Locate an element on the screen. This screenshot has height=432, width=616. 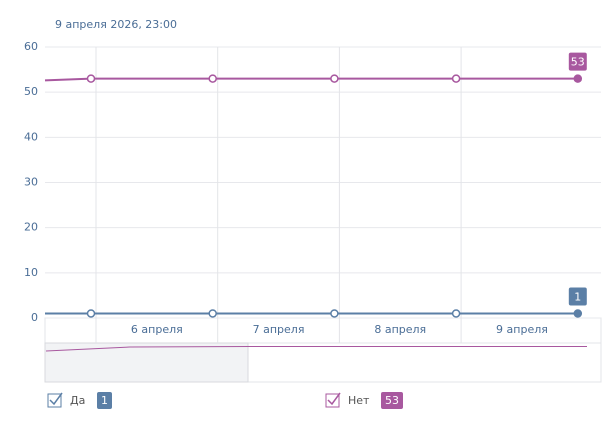
x-tick-label: 8 апреля is located at coordinates (400, 329).